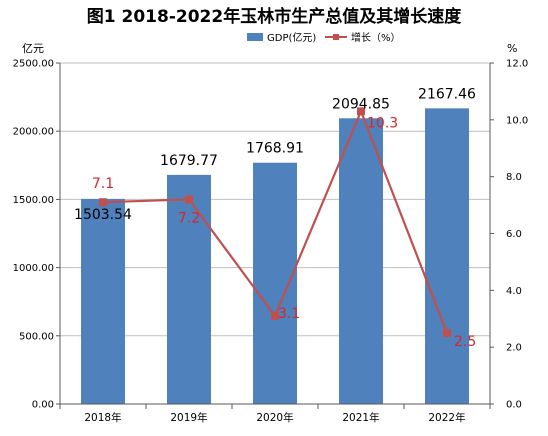 Image resolution: width=548 pixels, height=436 pixels. What do you see at coordinates (255, 37) in the screenshot?
I see `legend-gdp-swatch` at bounding box center [255, 37].